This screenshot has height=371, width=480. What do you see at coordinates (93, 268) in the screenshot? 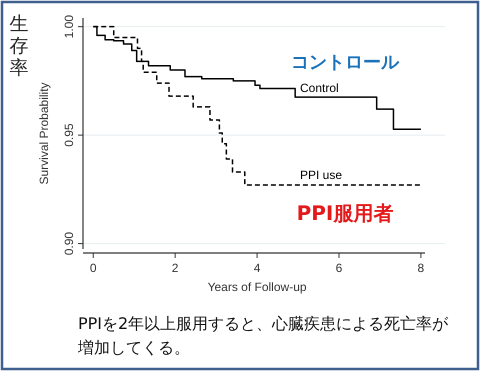
I see `x-tick-label: 0` at bounding box center [93, 268].